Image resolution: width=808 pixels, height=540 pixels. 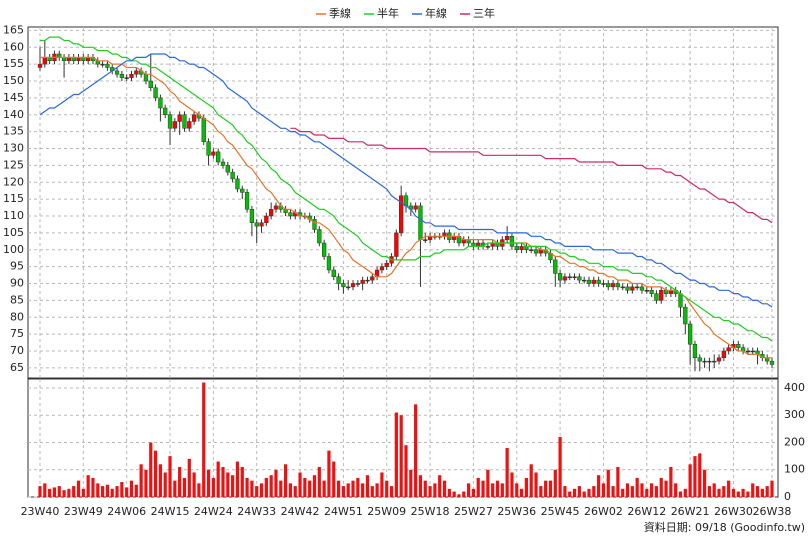 What do you see at coordinates (13, 181) in the screenshot?
I see `y-tick-label: 120` at bounding box center [13, 181].